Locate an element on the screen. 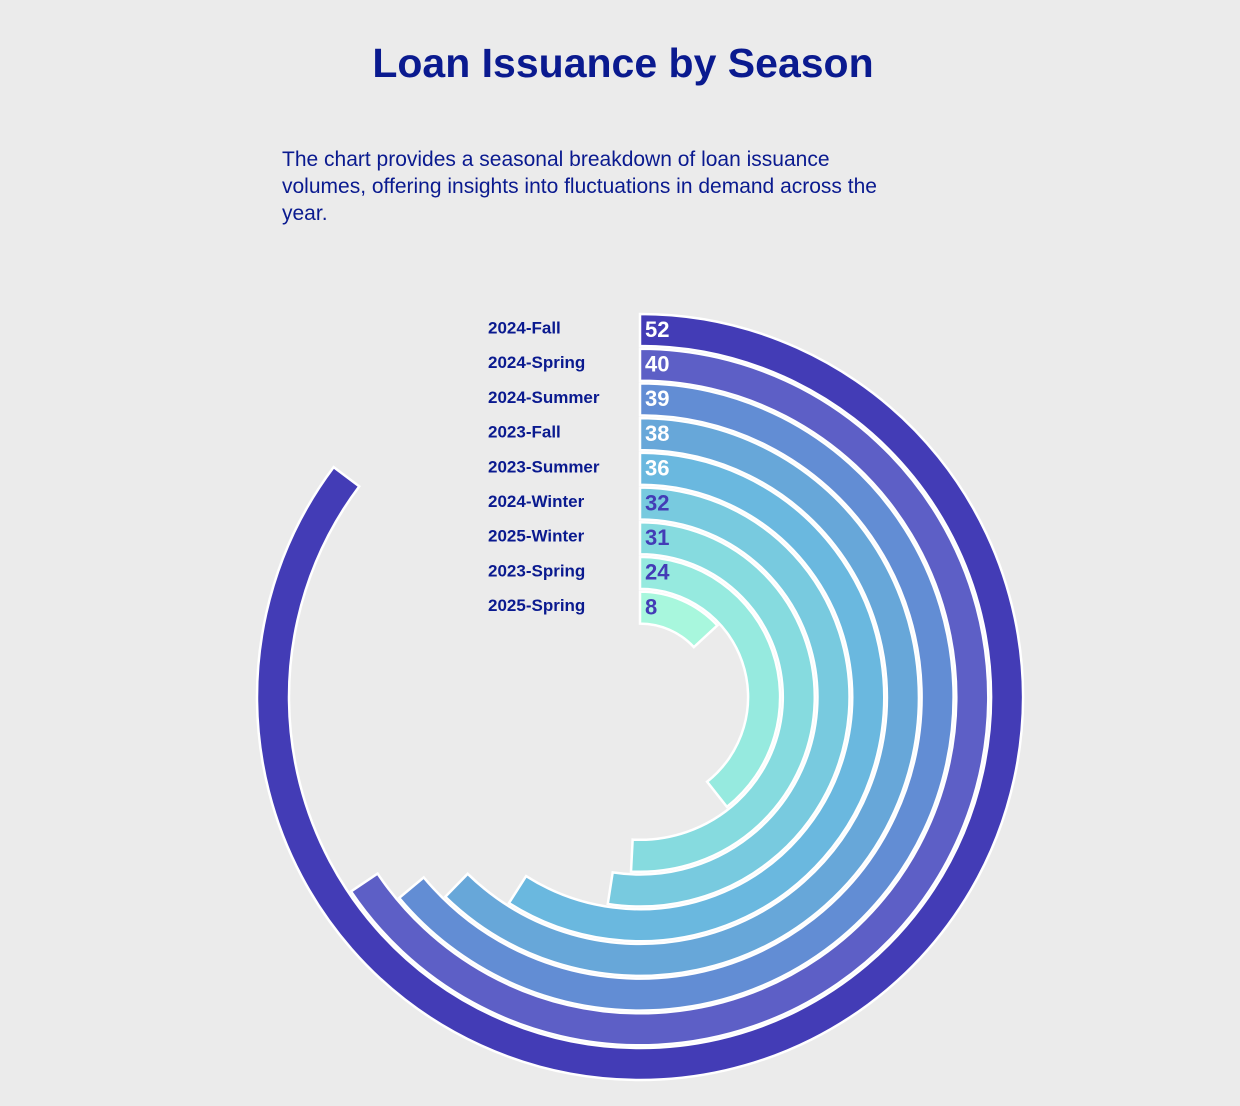 The height and width of the screenshot is (1106, 1240). value-label-2023-fall: 38 is located at coordinates (657, 433).